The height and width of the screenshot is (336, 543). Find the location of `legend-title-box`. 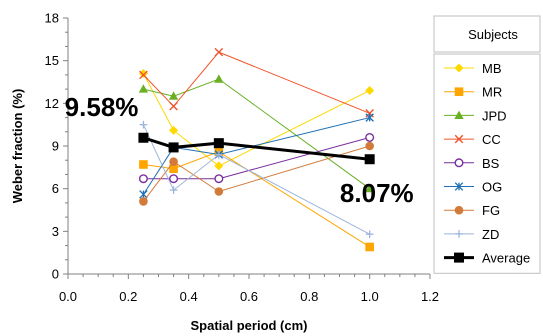

legend-title-box is located at coordinates (487, 34).